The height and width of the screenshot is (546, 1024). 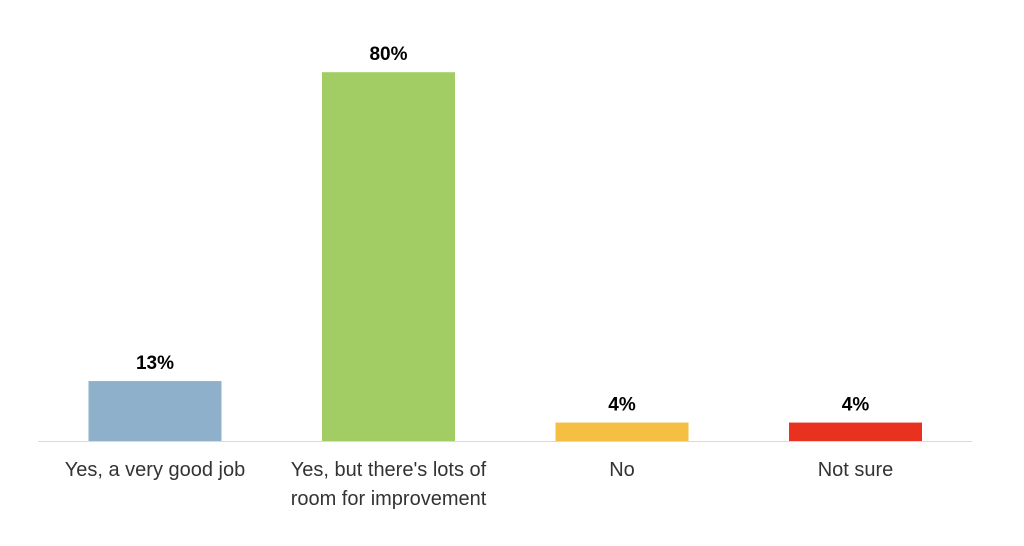 What do you see at coordinates (388, 54) in the screenshot?
I see `value-label: 80%` at bounding box center [388, 54].